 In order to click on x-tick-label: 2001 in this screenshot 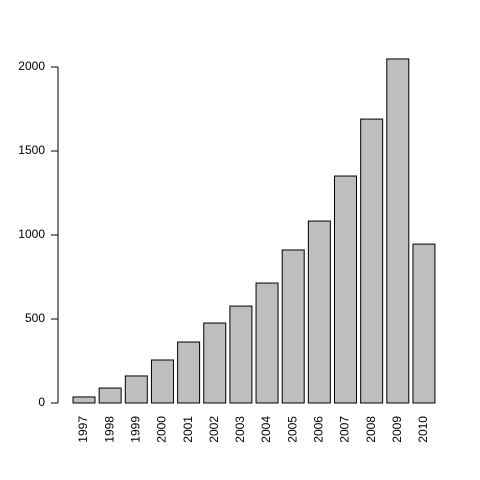, I will do `click(188, 429)`.